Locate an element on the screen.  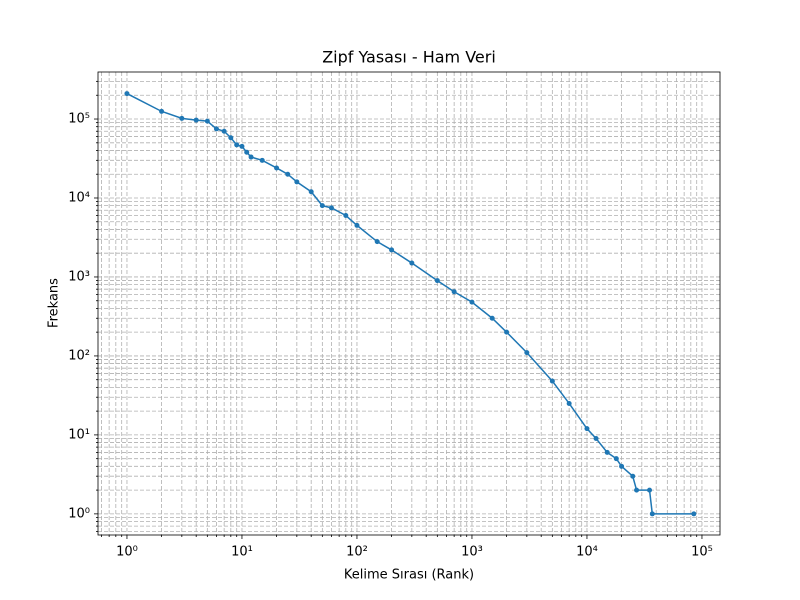
y-tick-label: 10⁴ is located at coordinates (79, 197).